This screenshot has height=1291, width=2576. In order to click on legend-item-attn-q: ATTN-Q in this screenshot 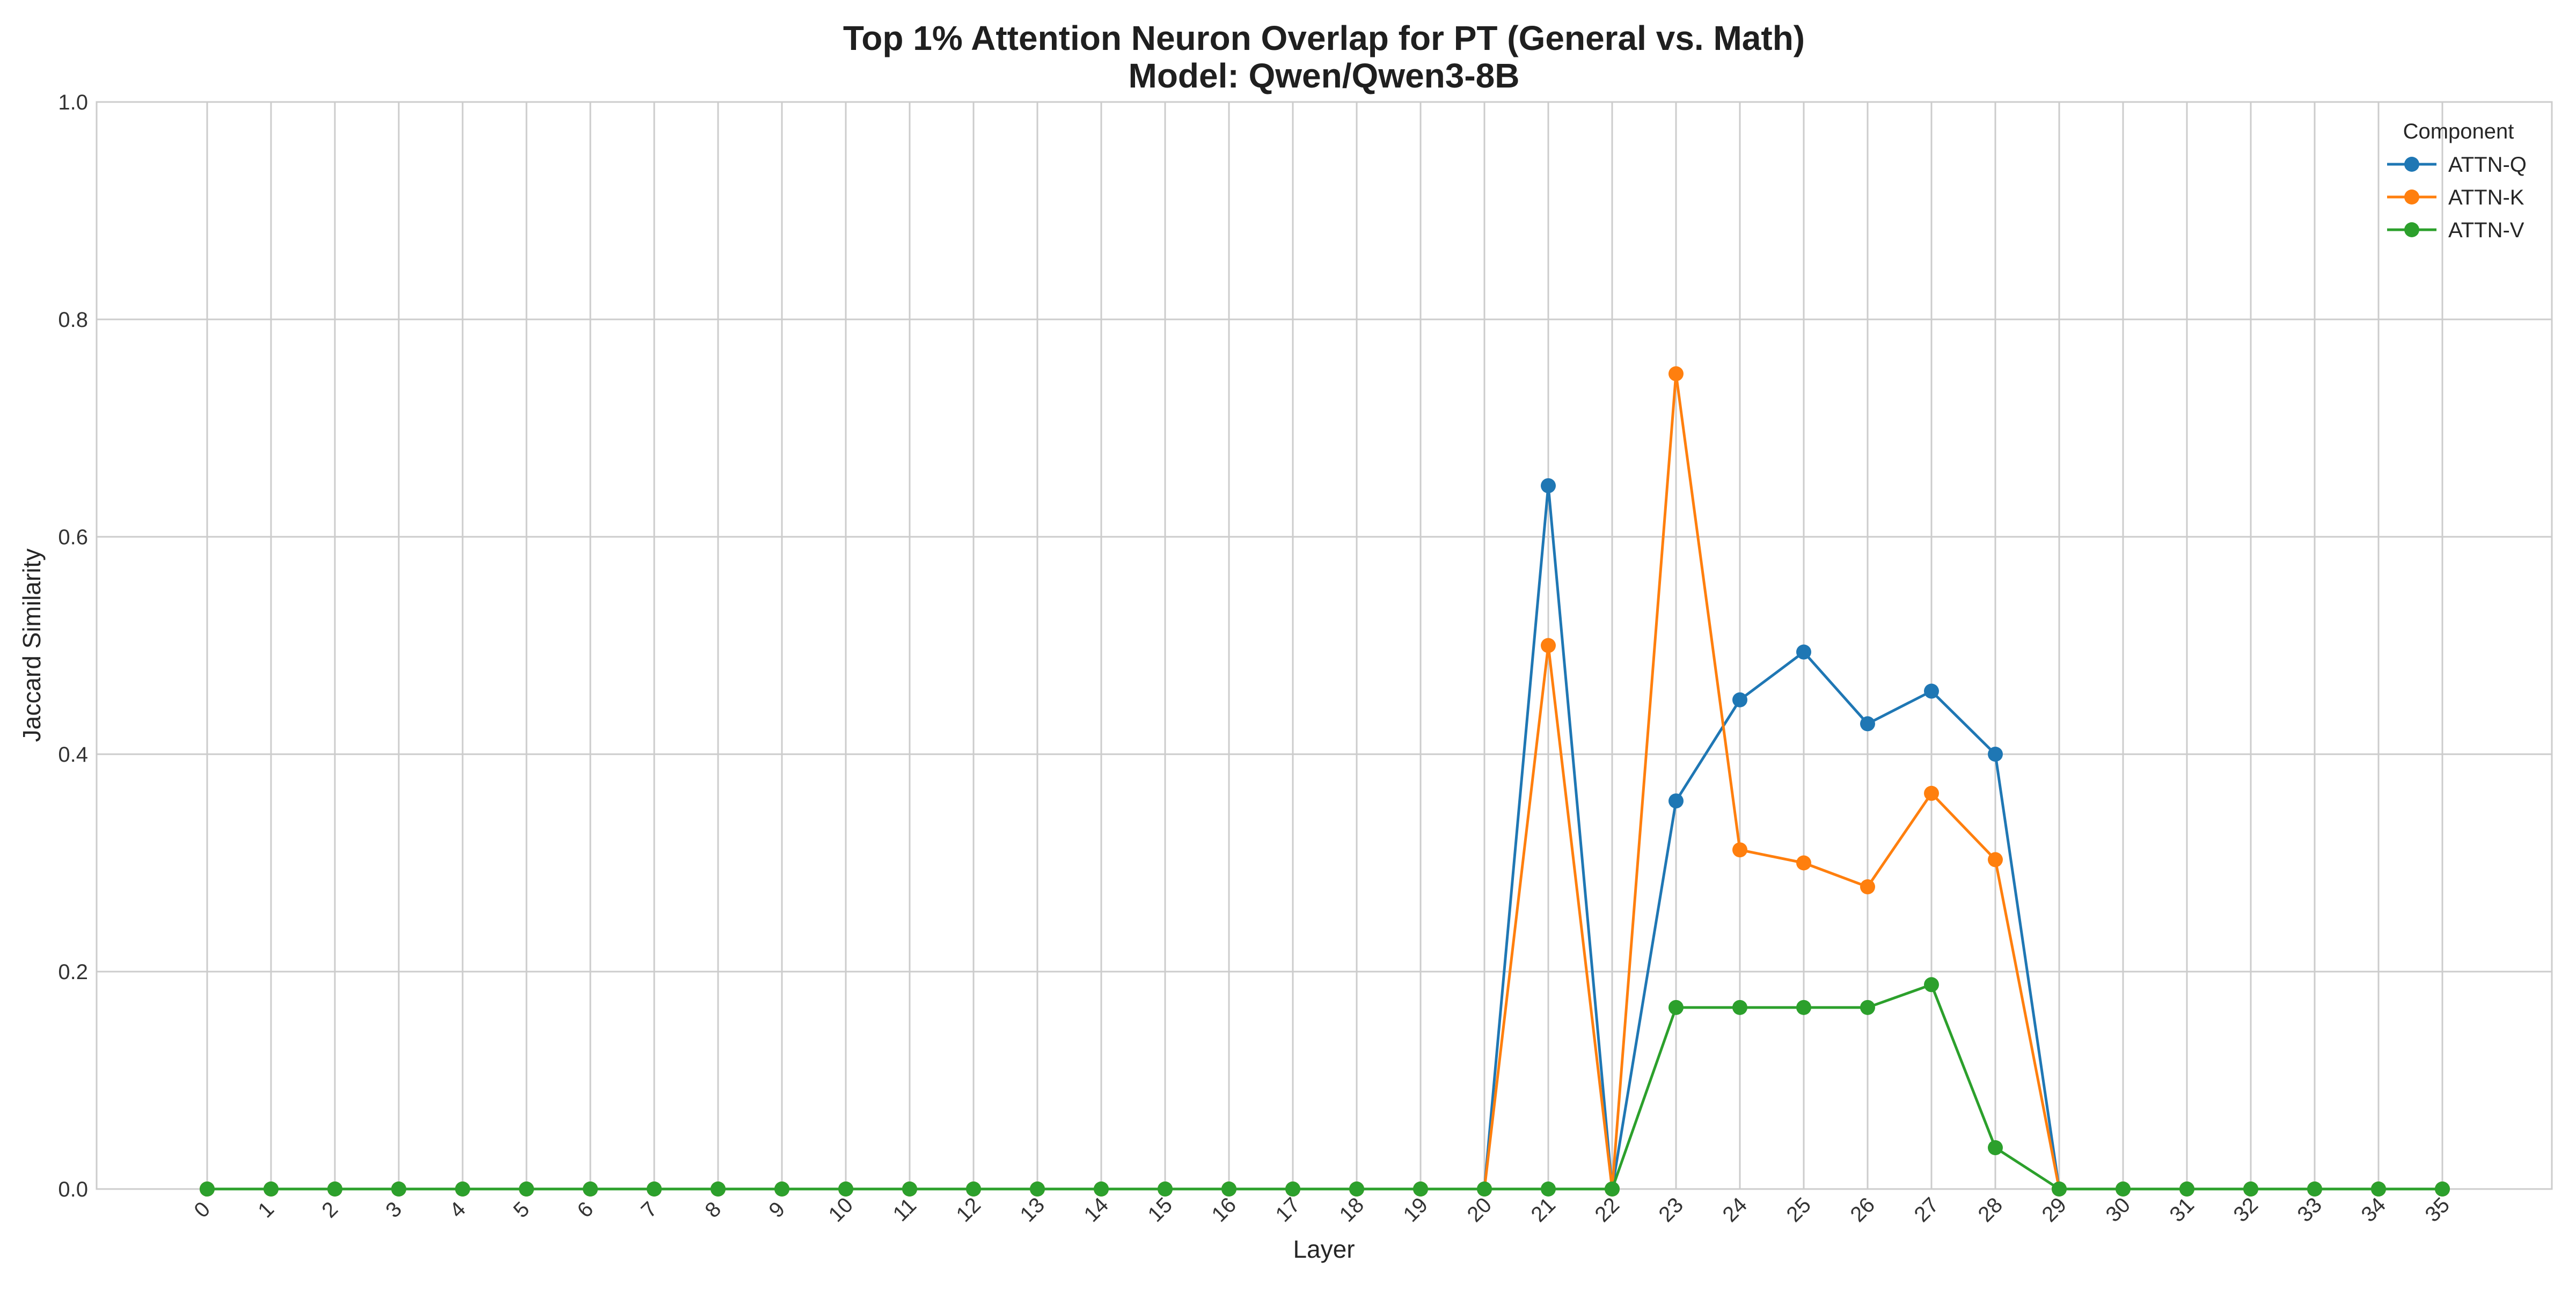, I will do `click(2457, 165)`.